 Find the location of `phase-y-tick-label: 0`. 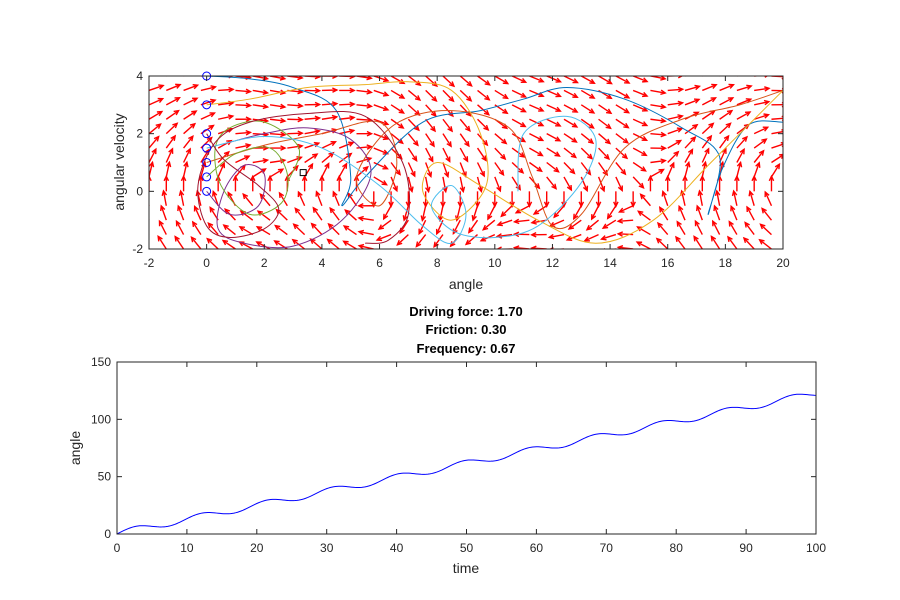

phase-y-tick-label: 0 is located at coordinates (139, 191).